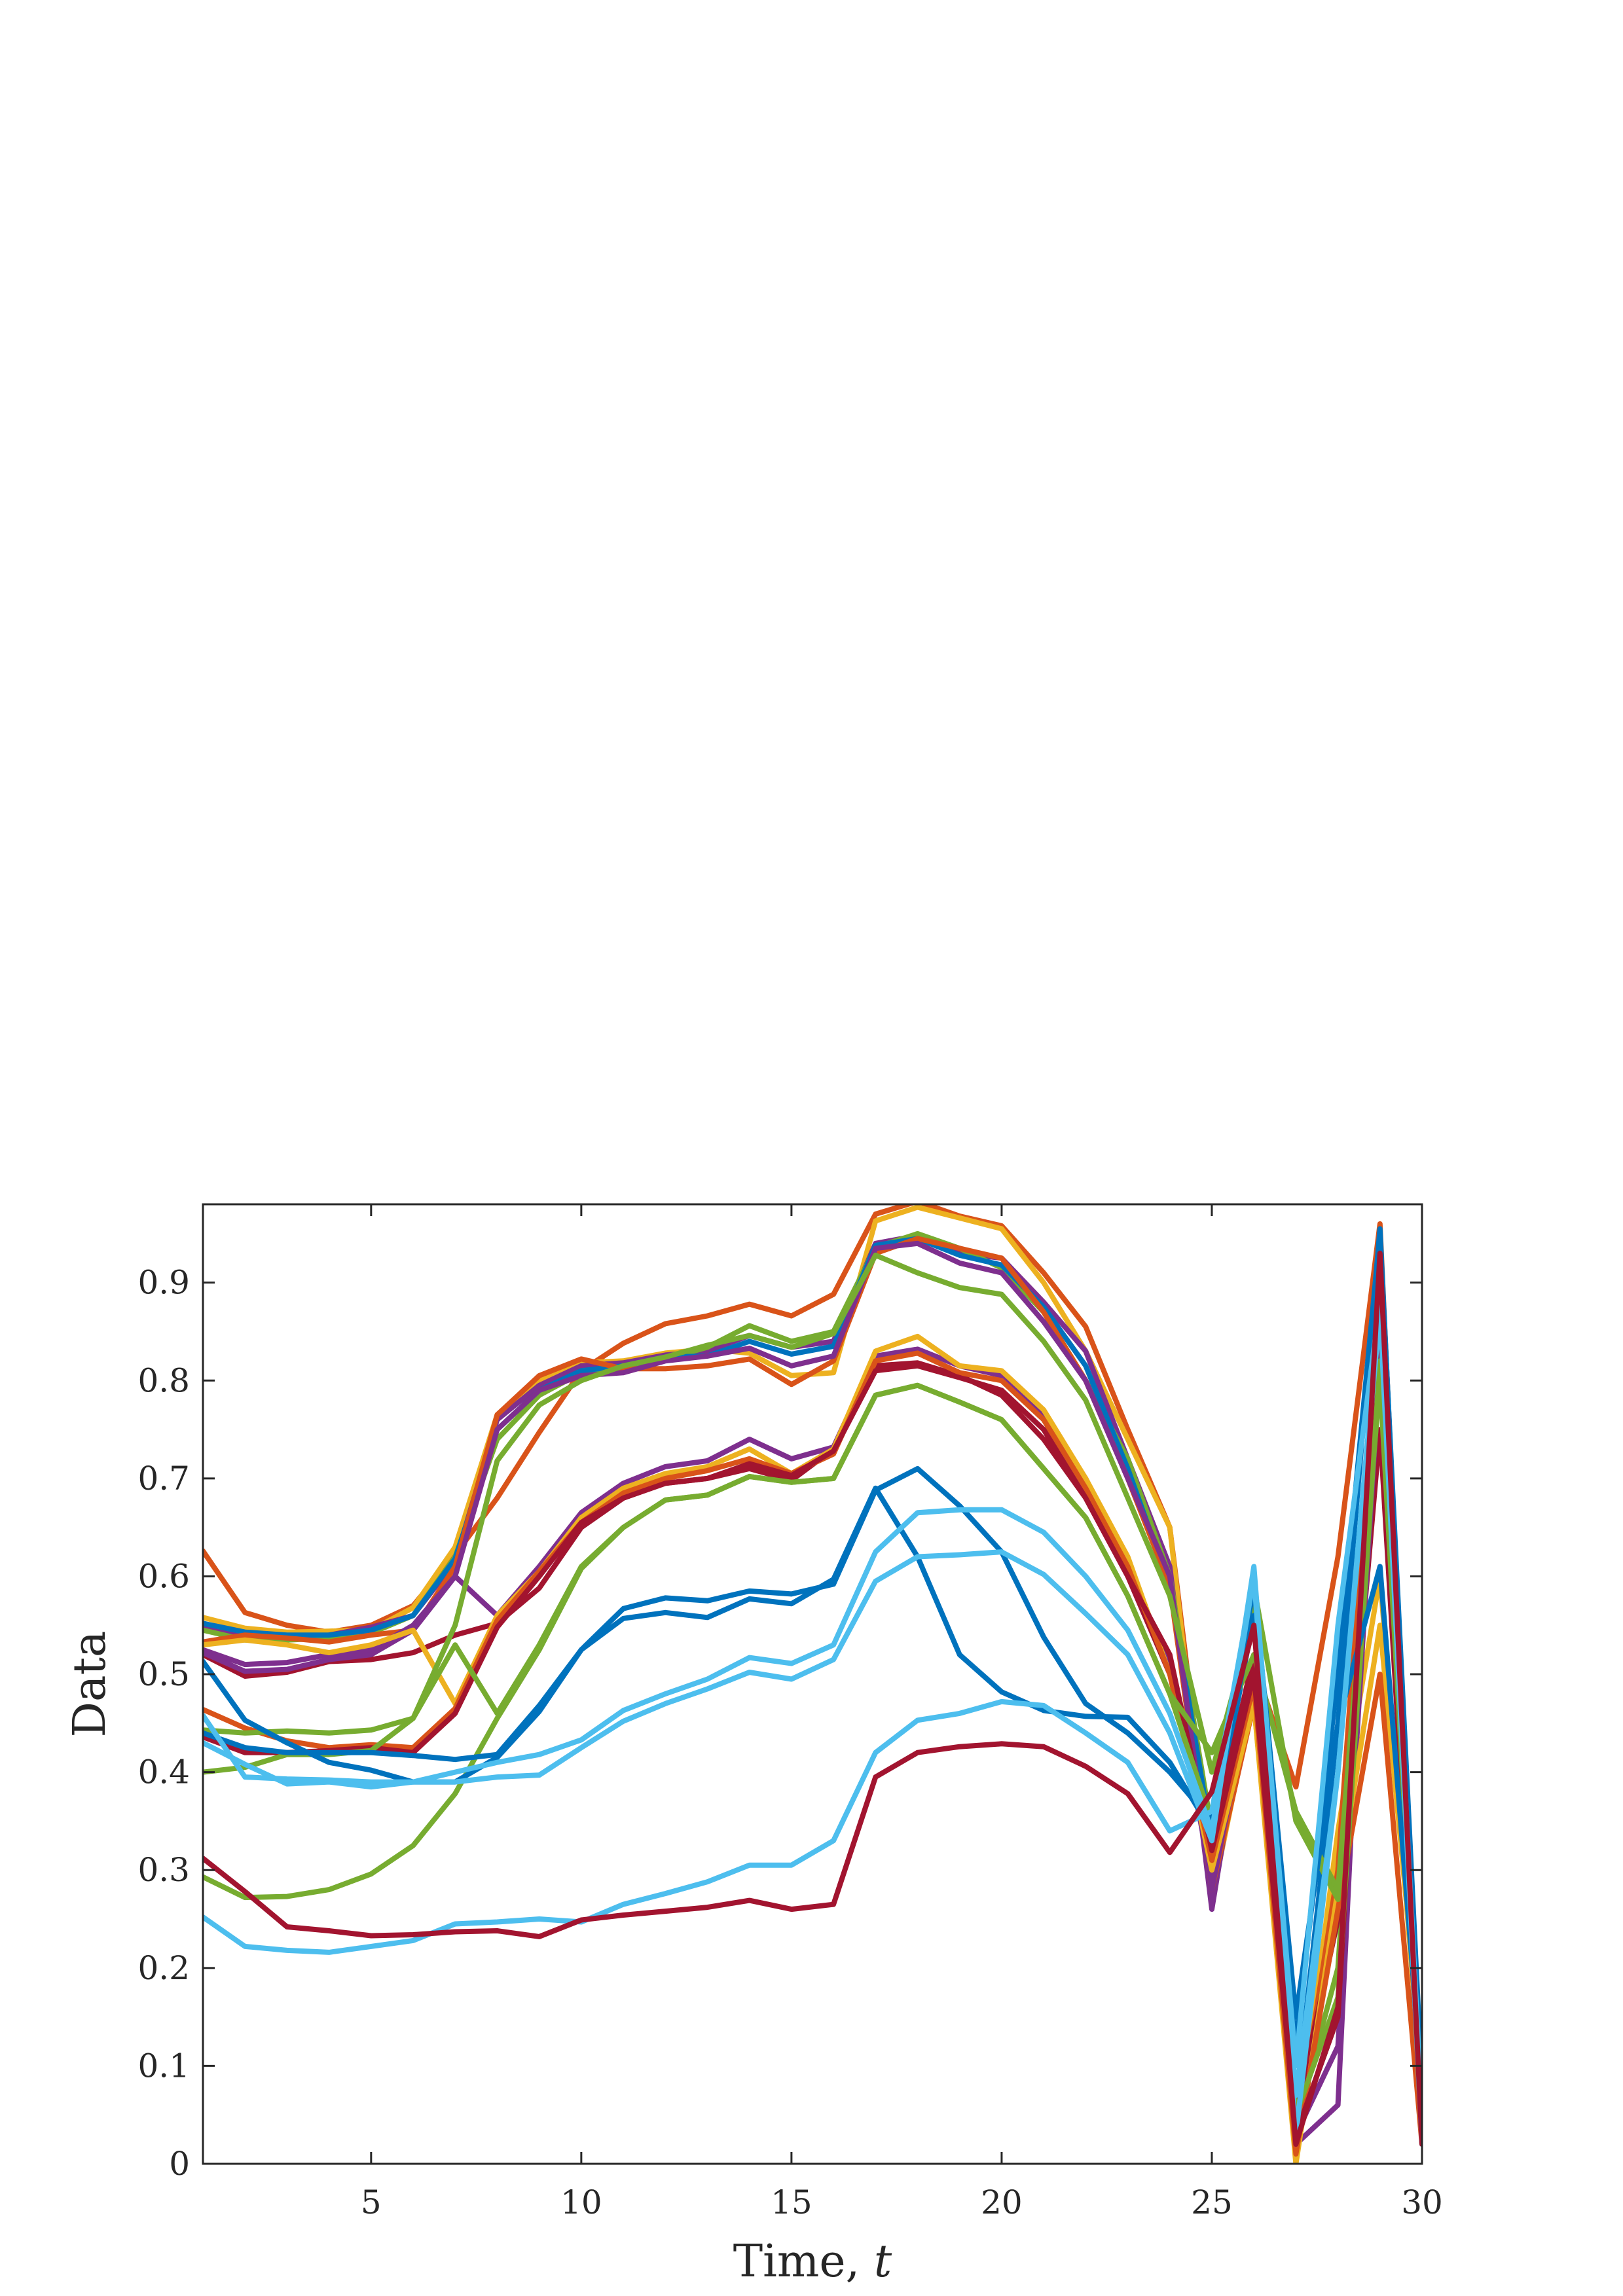 This screenshot has height=2296, width=1623. Describe the element at coordinates (812, 2261) in the screenshot. I see `x-axis-label: Time, t` at that location.